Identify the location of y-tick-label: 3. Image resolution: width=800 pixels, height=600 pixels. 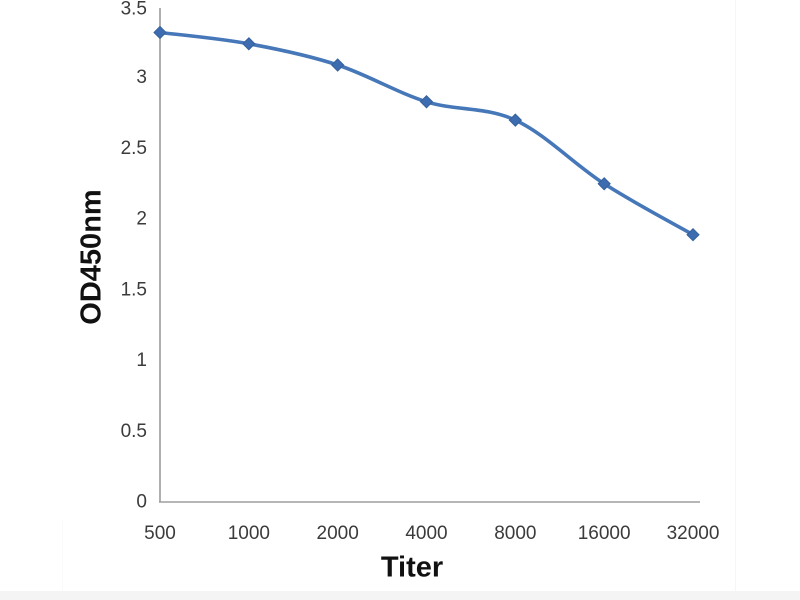
(141, 77).